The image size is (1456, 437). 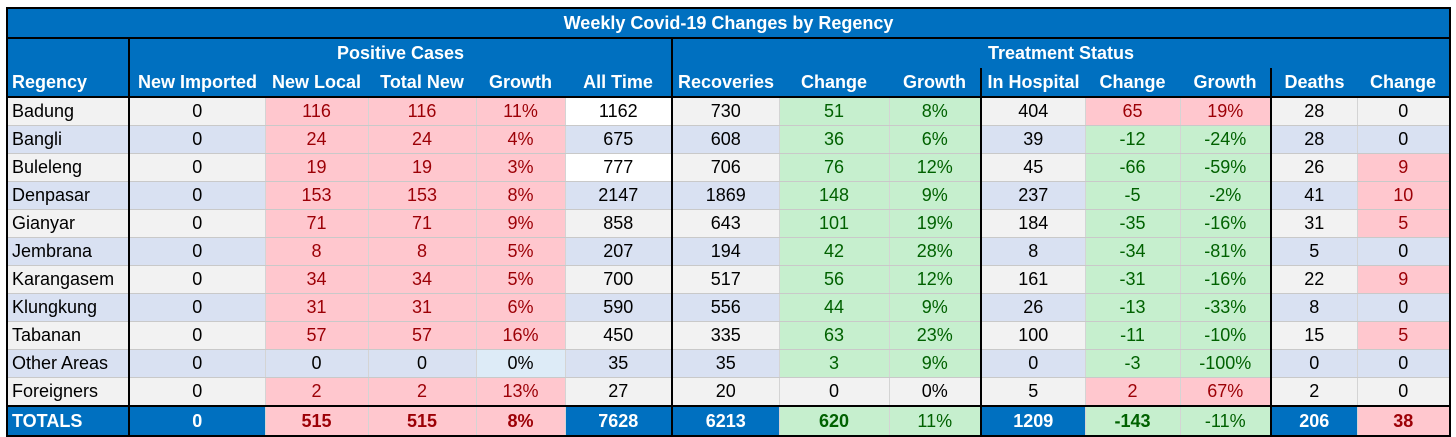 What do you see at coordinates (619, 392) in the screenshot?
I see `all-time-cell: 27` at bounding box center [619, 392].